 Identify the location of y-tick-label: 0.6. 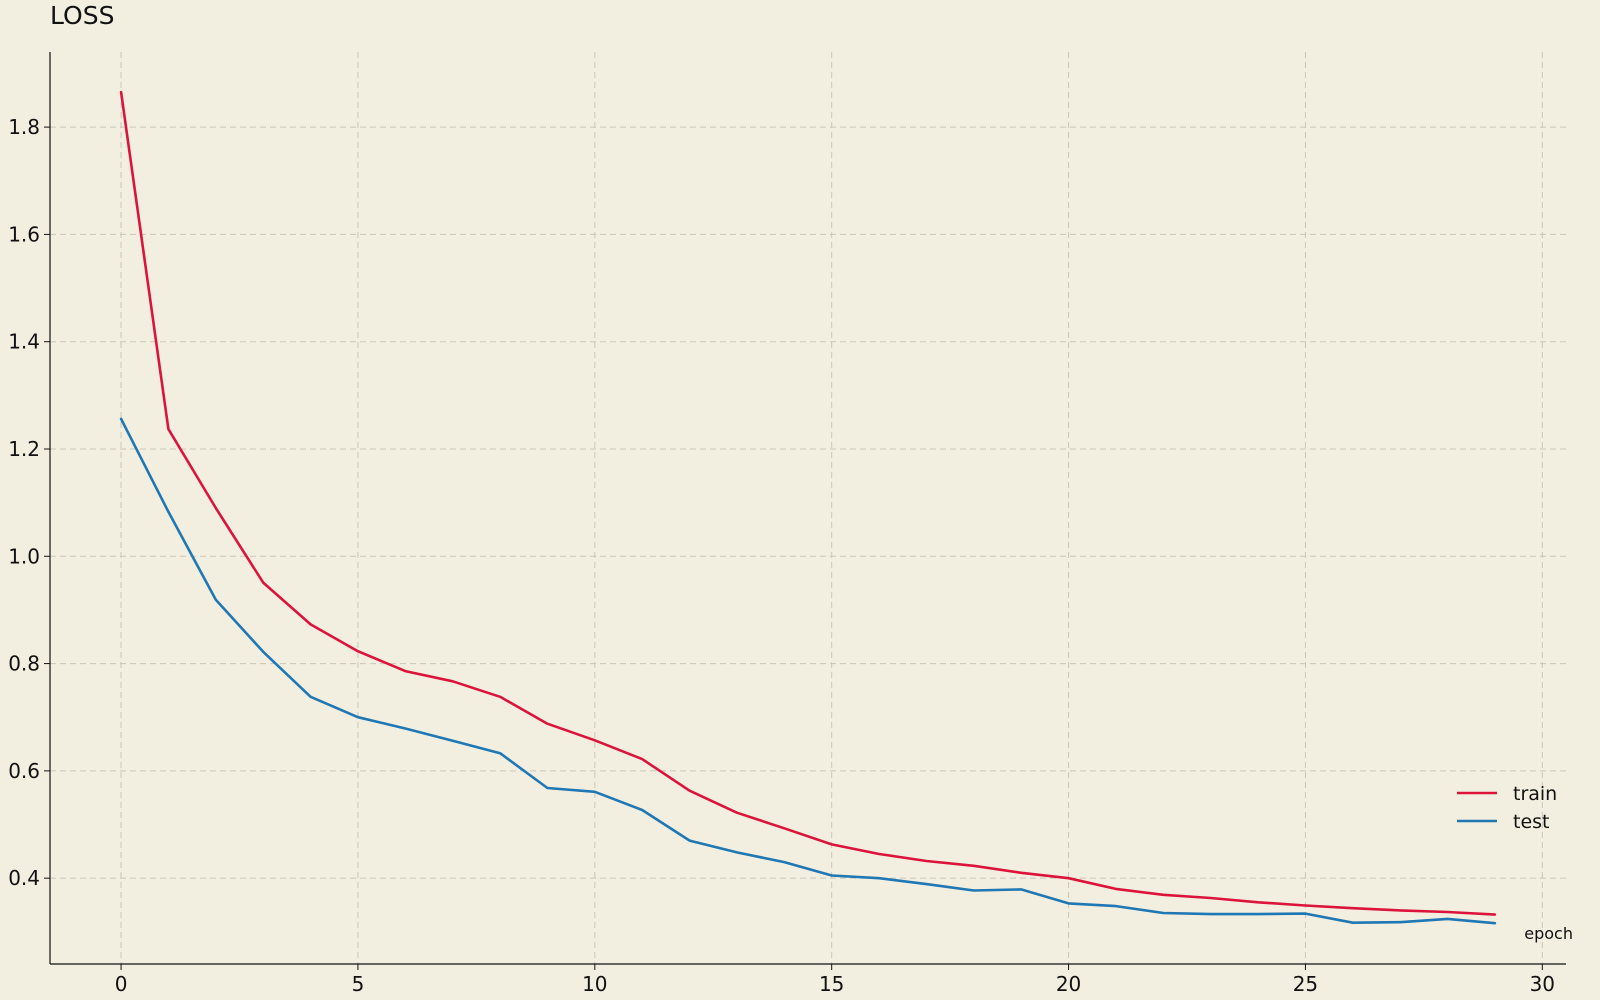
(24, 771).